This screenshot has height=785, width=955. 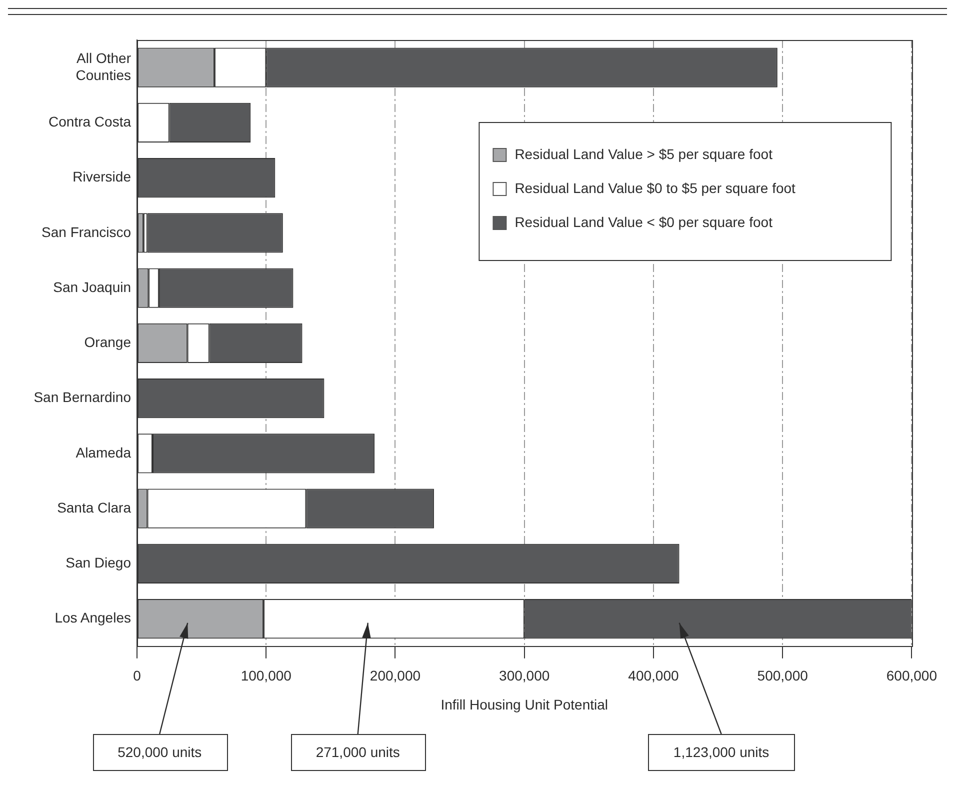 I want to click on y-tick-label: Los Angeles, so click(x=92, y=618).